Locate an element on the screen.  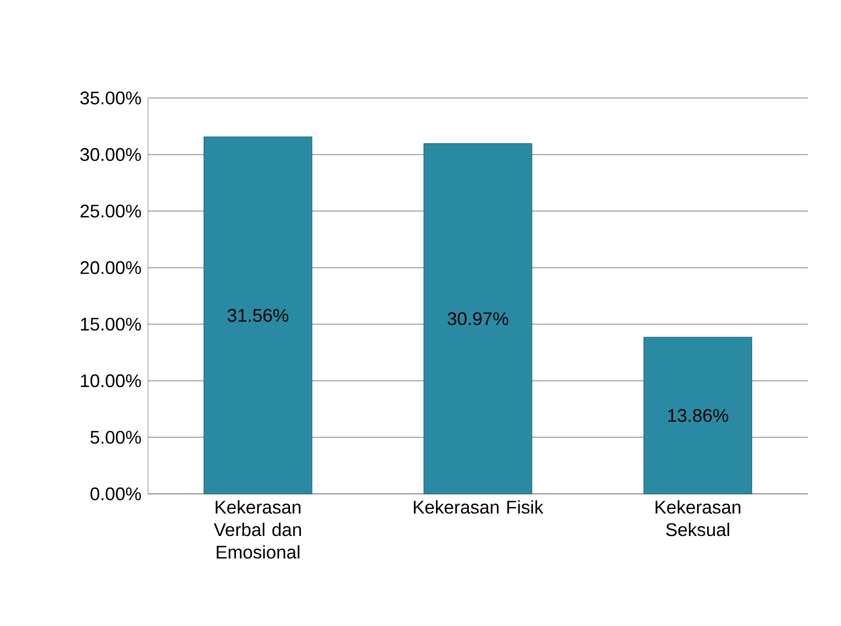
y-tick-label: 15.00% is located at coordinates (111, 324).